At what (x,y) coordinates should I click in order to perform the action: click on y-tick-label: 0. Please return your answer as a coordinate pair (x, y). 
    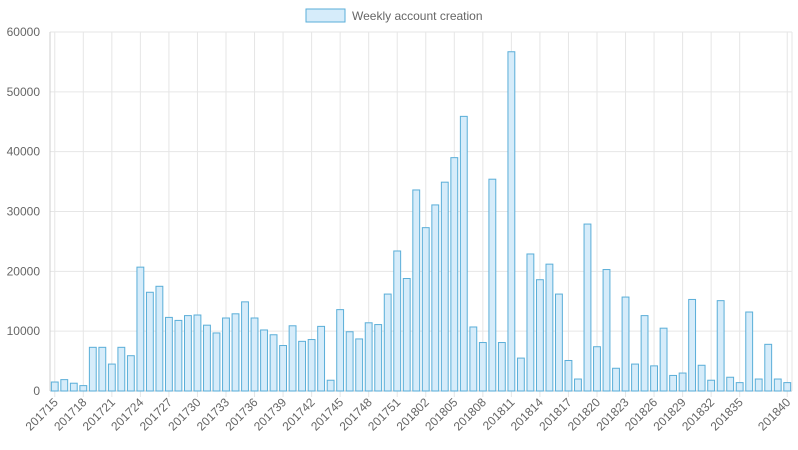
    Looking at the image, I should click on (36, 391).